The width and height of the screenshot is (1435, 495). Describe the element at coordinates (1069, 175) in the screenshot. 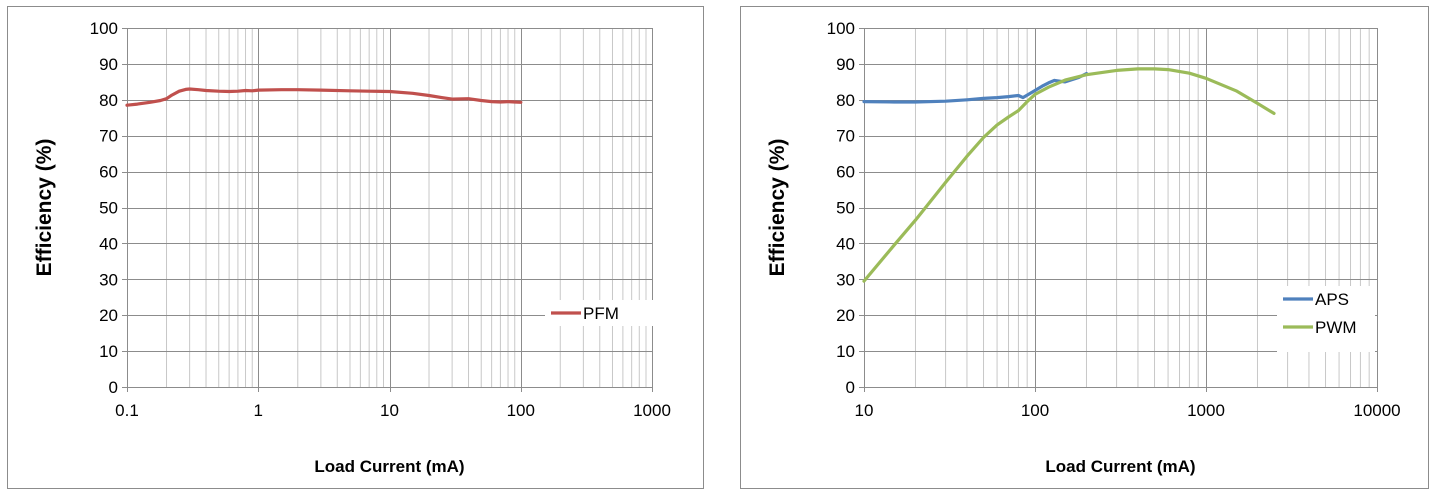

I see `series-line-pwm` at that location.